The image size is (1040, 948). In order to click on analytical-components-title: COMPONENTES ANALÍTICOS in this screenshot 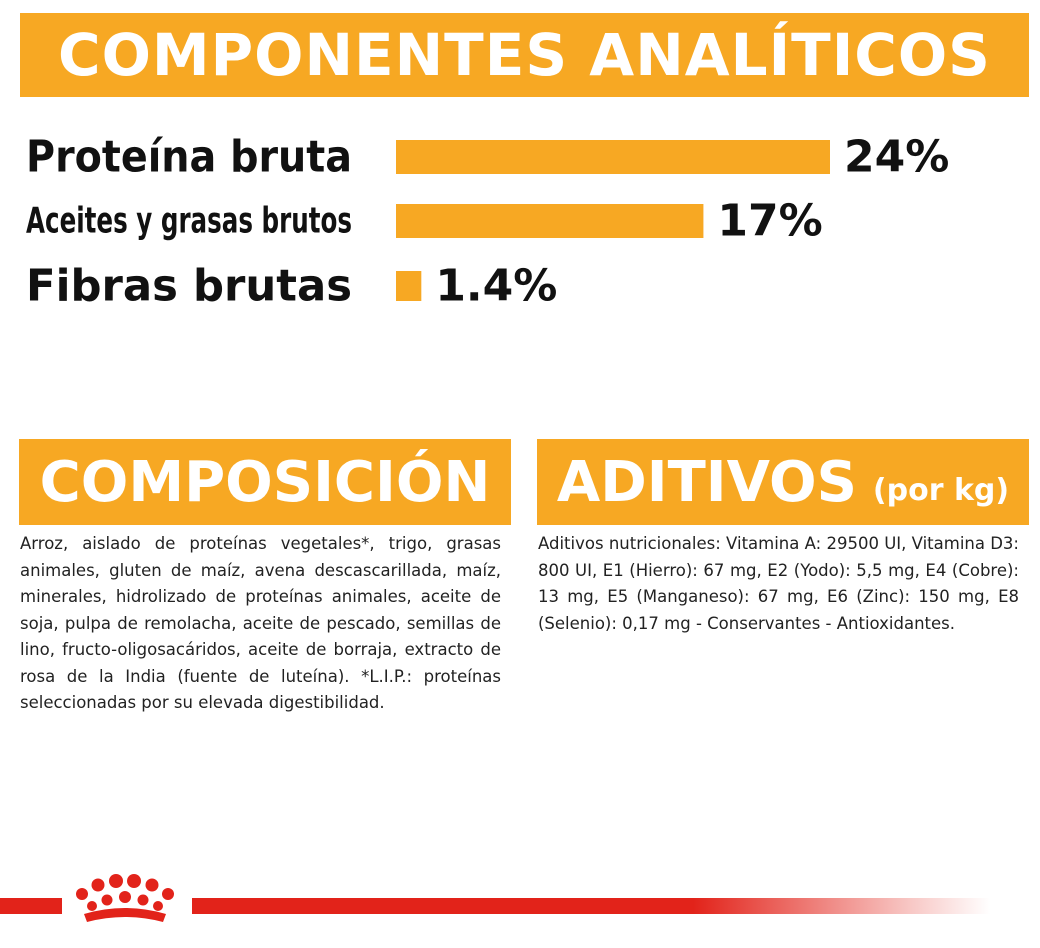, I will do `click(524, 55)`.